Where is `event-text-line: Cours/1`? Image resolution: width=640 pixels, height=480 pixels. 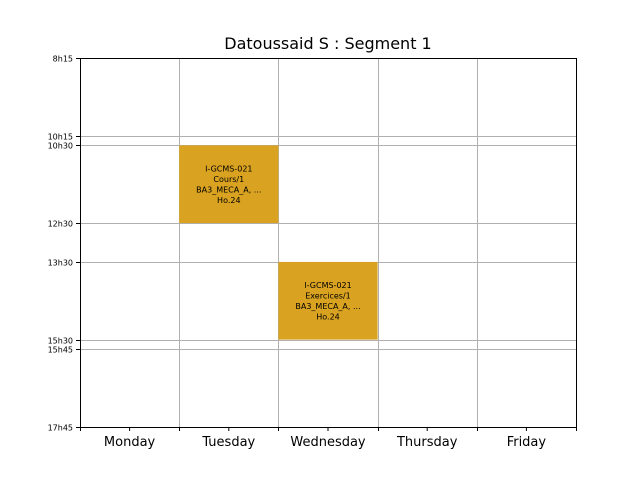
event-text-line: Cours/1 is located at coordinates (228, 179).